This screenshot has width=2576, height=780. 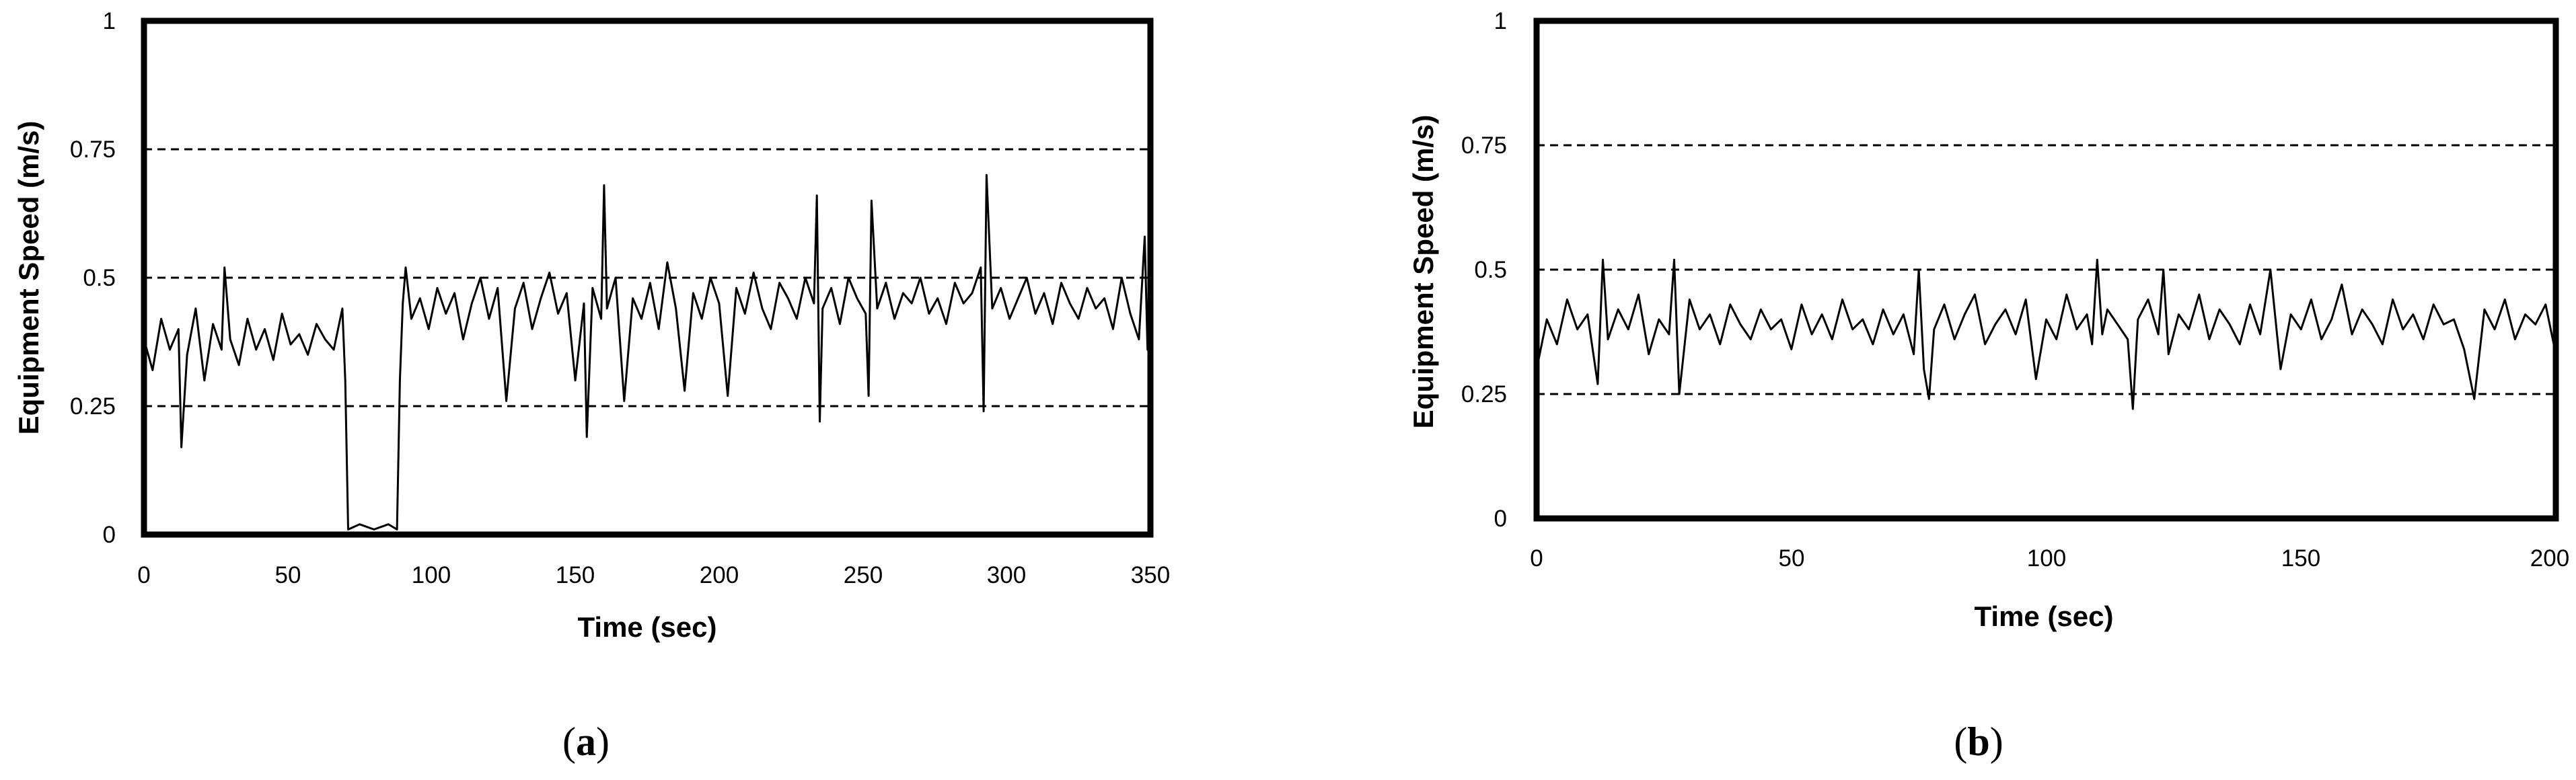 I want to click on panel-b-ytick-label: 0.75, so click(x=1484, y=145).